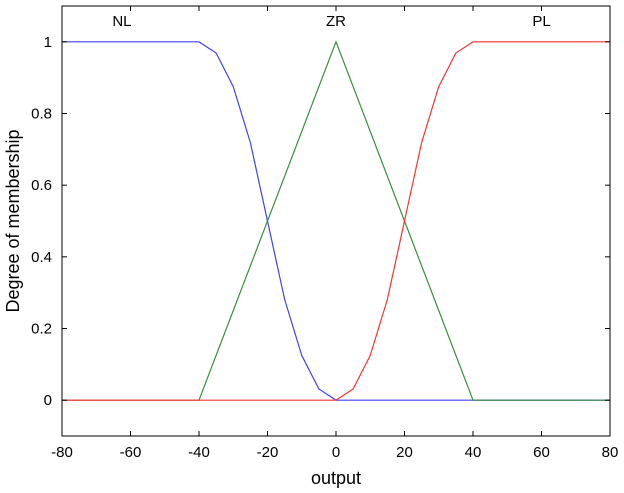  I want to click on x-tick-label: 40, so click(473, 452).